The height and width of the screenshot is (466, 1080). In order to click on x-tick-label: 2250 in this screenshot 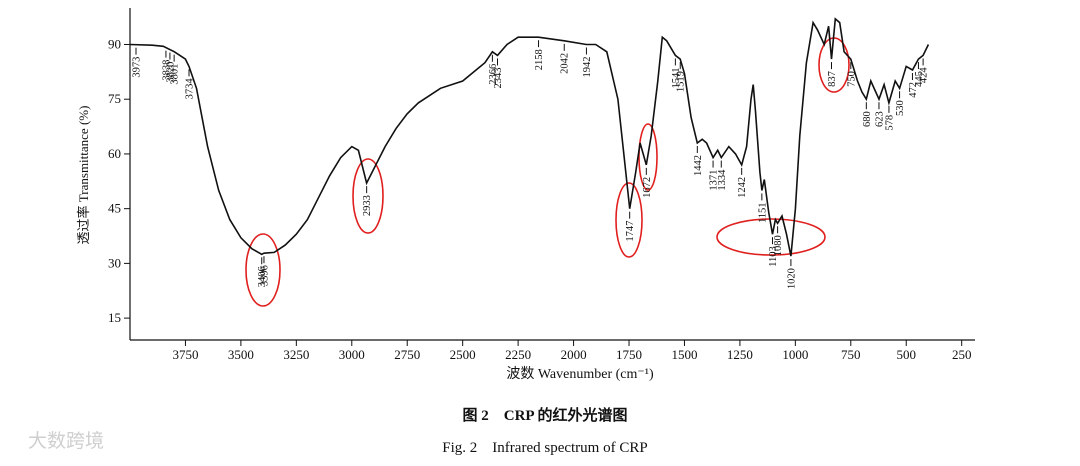, I will do `click(518, 354)`.